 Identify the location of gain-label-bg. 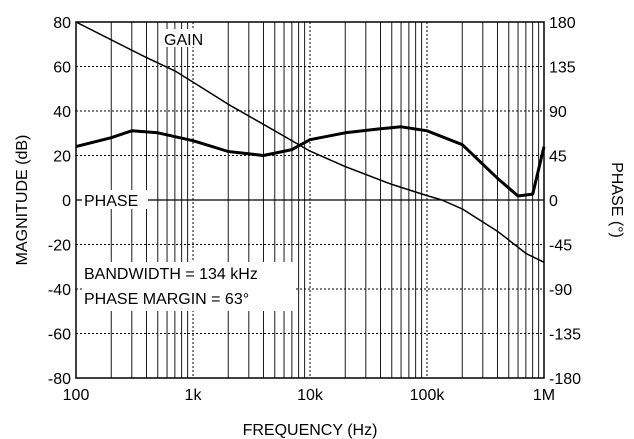
(182, 38).